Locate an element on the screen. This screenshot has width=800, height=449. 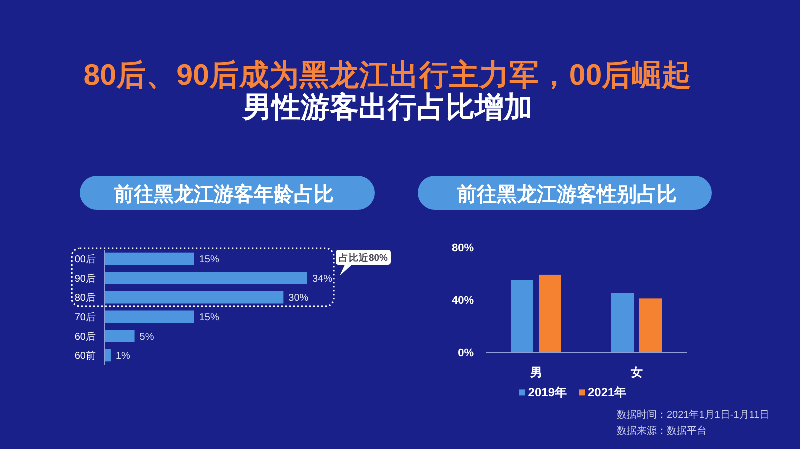
note: 数据来源：数据平台 is located at coordinates (662, 431).